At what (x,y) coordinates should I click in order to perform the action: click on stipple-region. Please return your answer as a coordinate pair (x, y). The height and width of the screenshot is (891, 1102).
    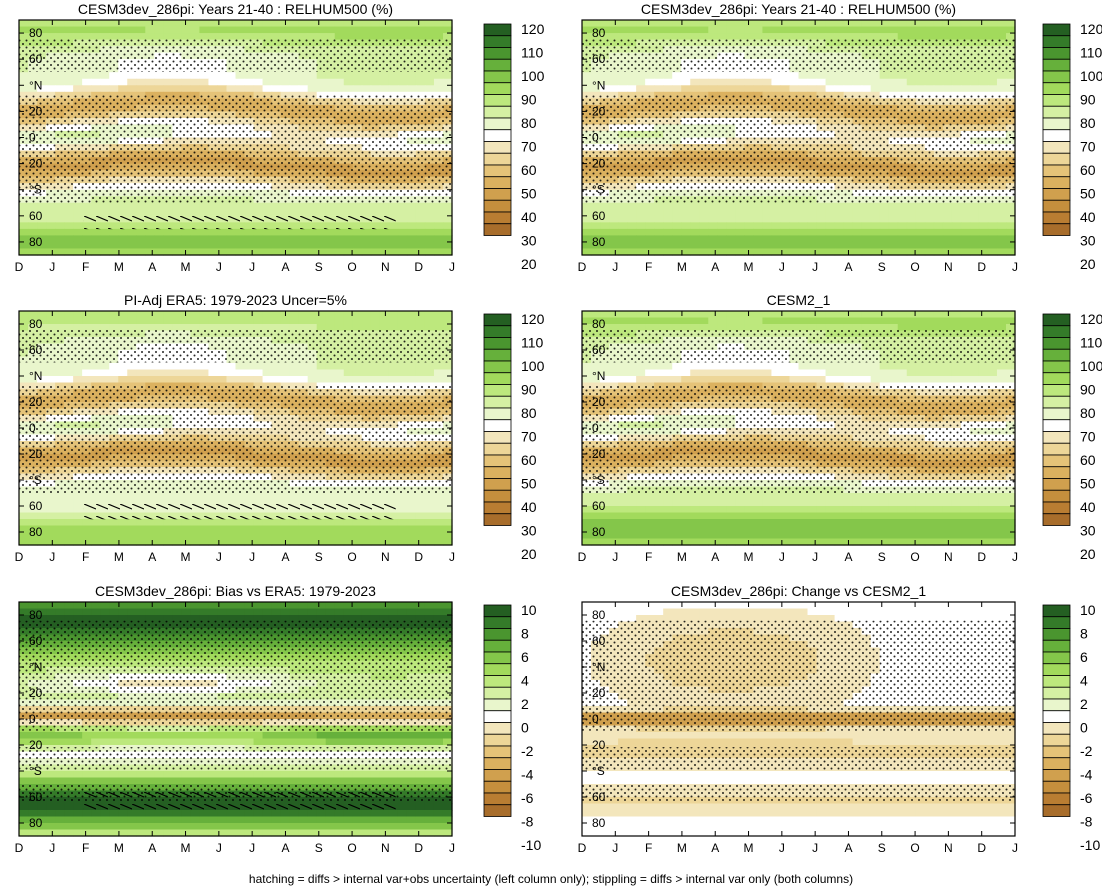
    Looking at the image, I should click on (798, 55).